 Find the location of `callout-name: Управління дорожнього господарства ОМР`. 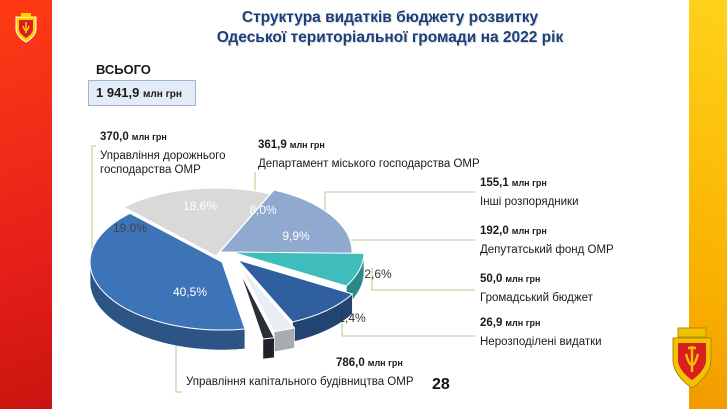

callout-name: Управління дорожнього господарства ОМР is located at coordinates (163, 163).